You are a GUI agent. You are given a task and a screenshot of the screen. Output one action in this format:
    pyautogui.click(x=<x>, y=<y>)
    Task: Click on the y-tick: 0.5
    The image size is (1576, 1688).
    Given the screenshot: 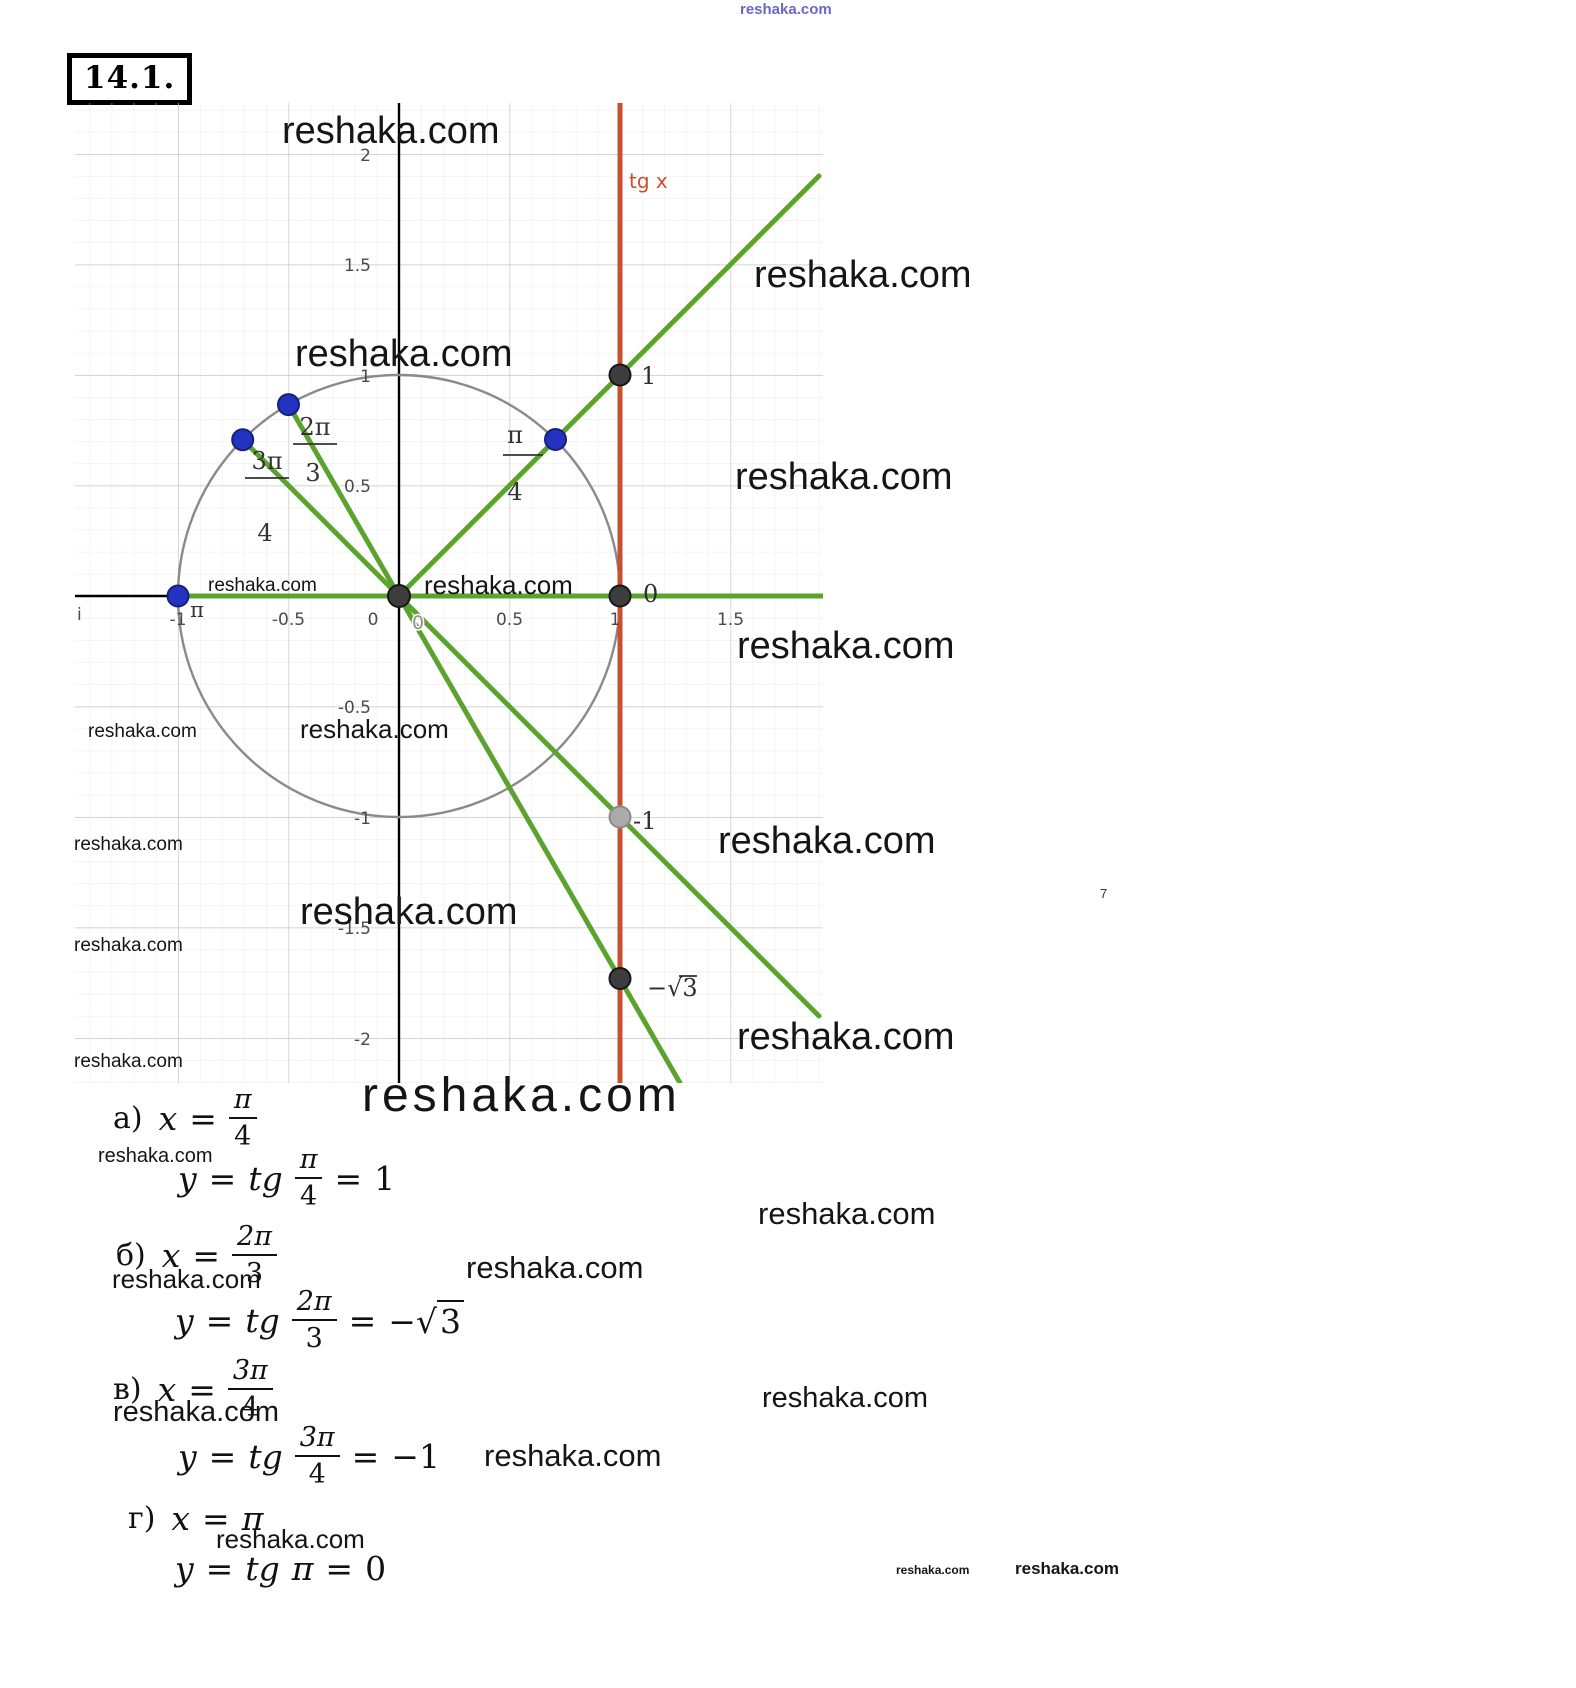 What is the action you would take?
    pyautogui.click(x=357, y=487)
    